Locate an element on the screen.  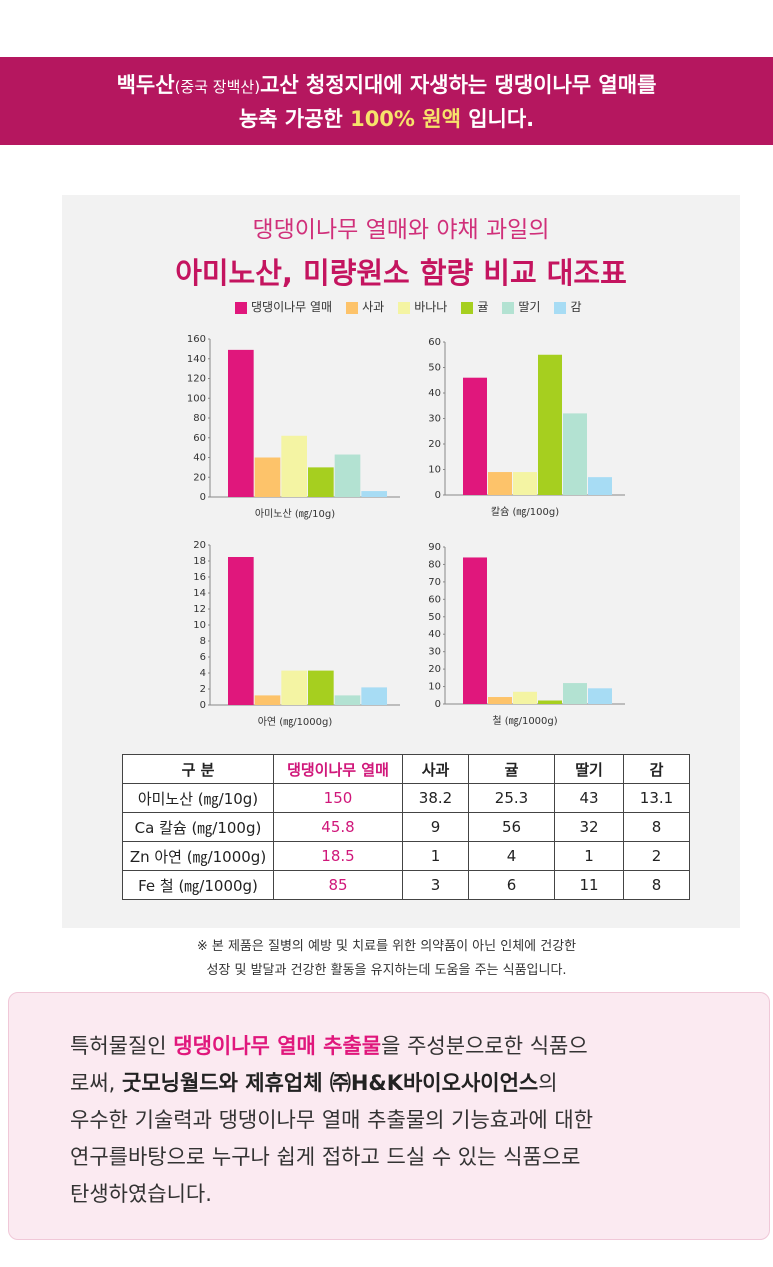
table-cell: 18.5 is located at coordinates (338, 856).